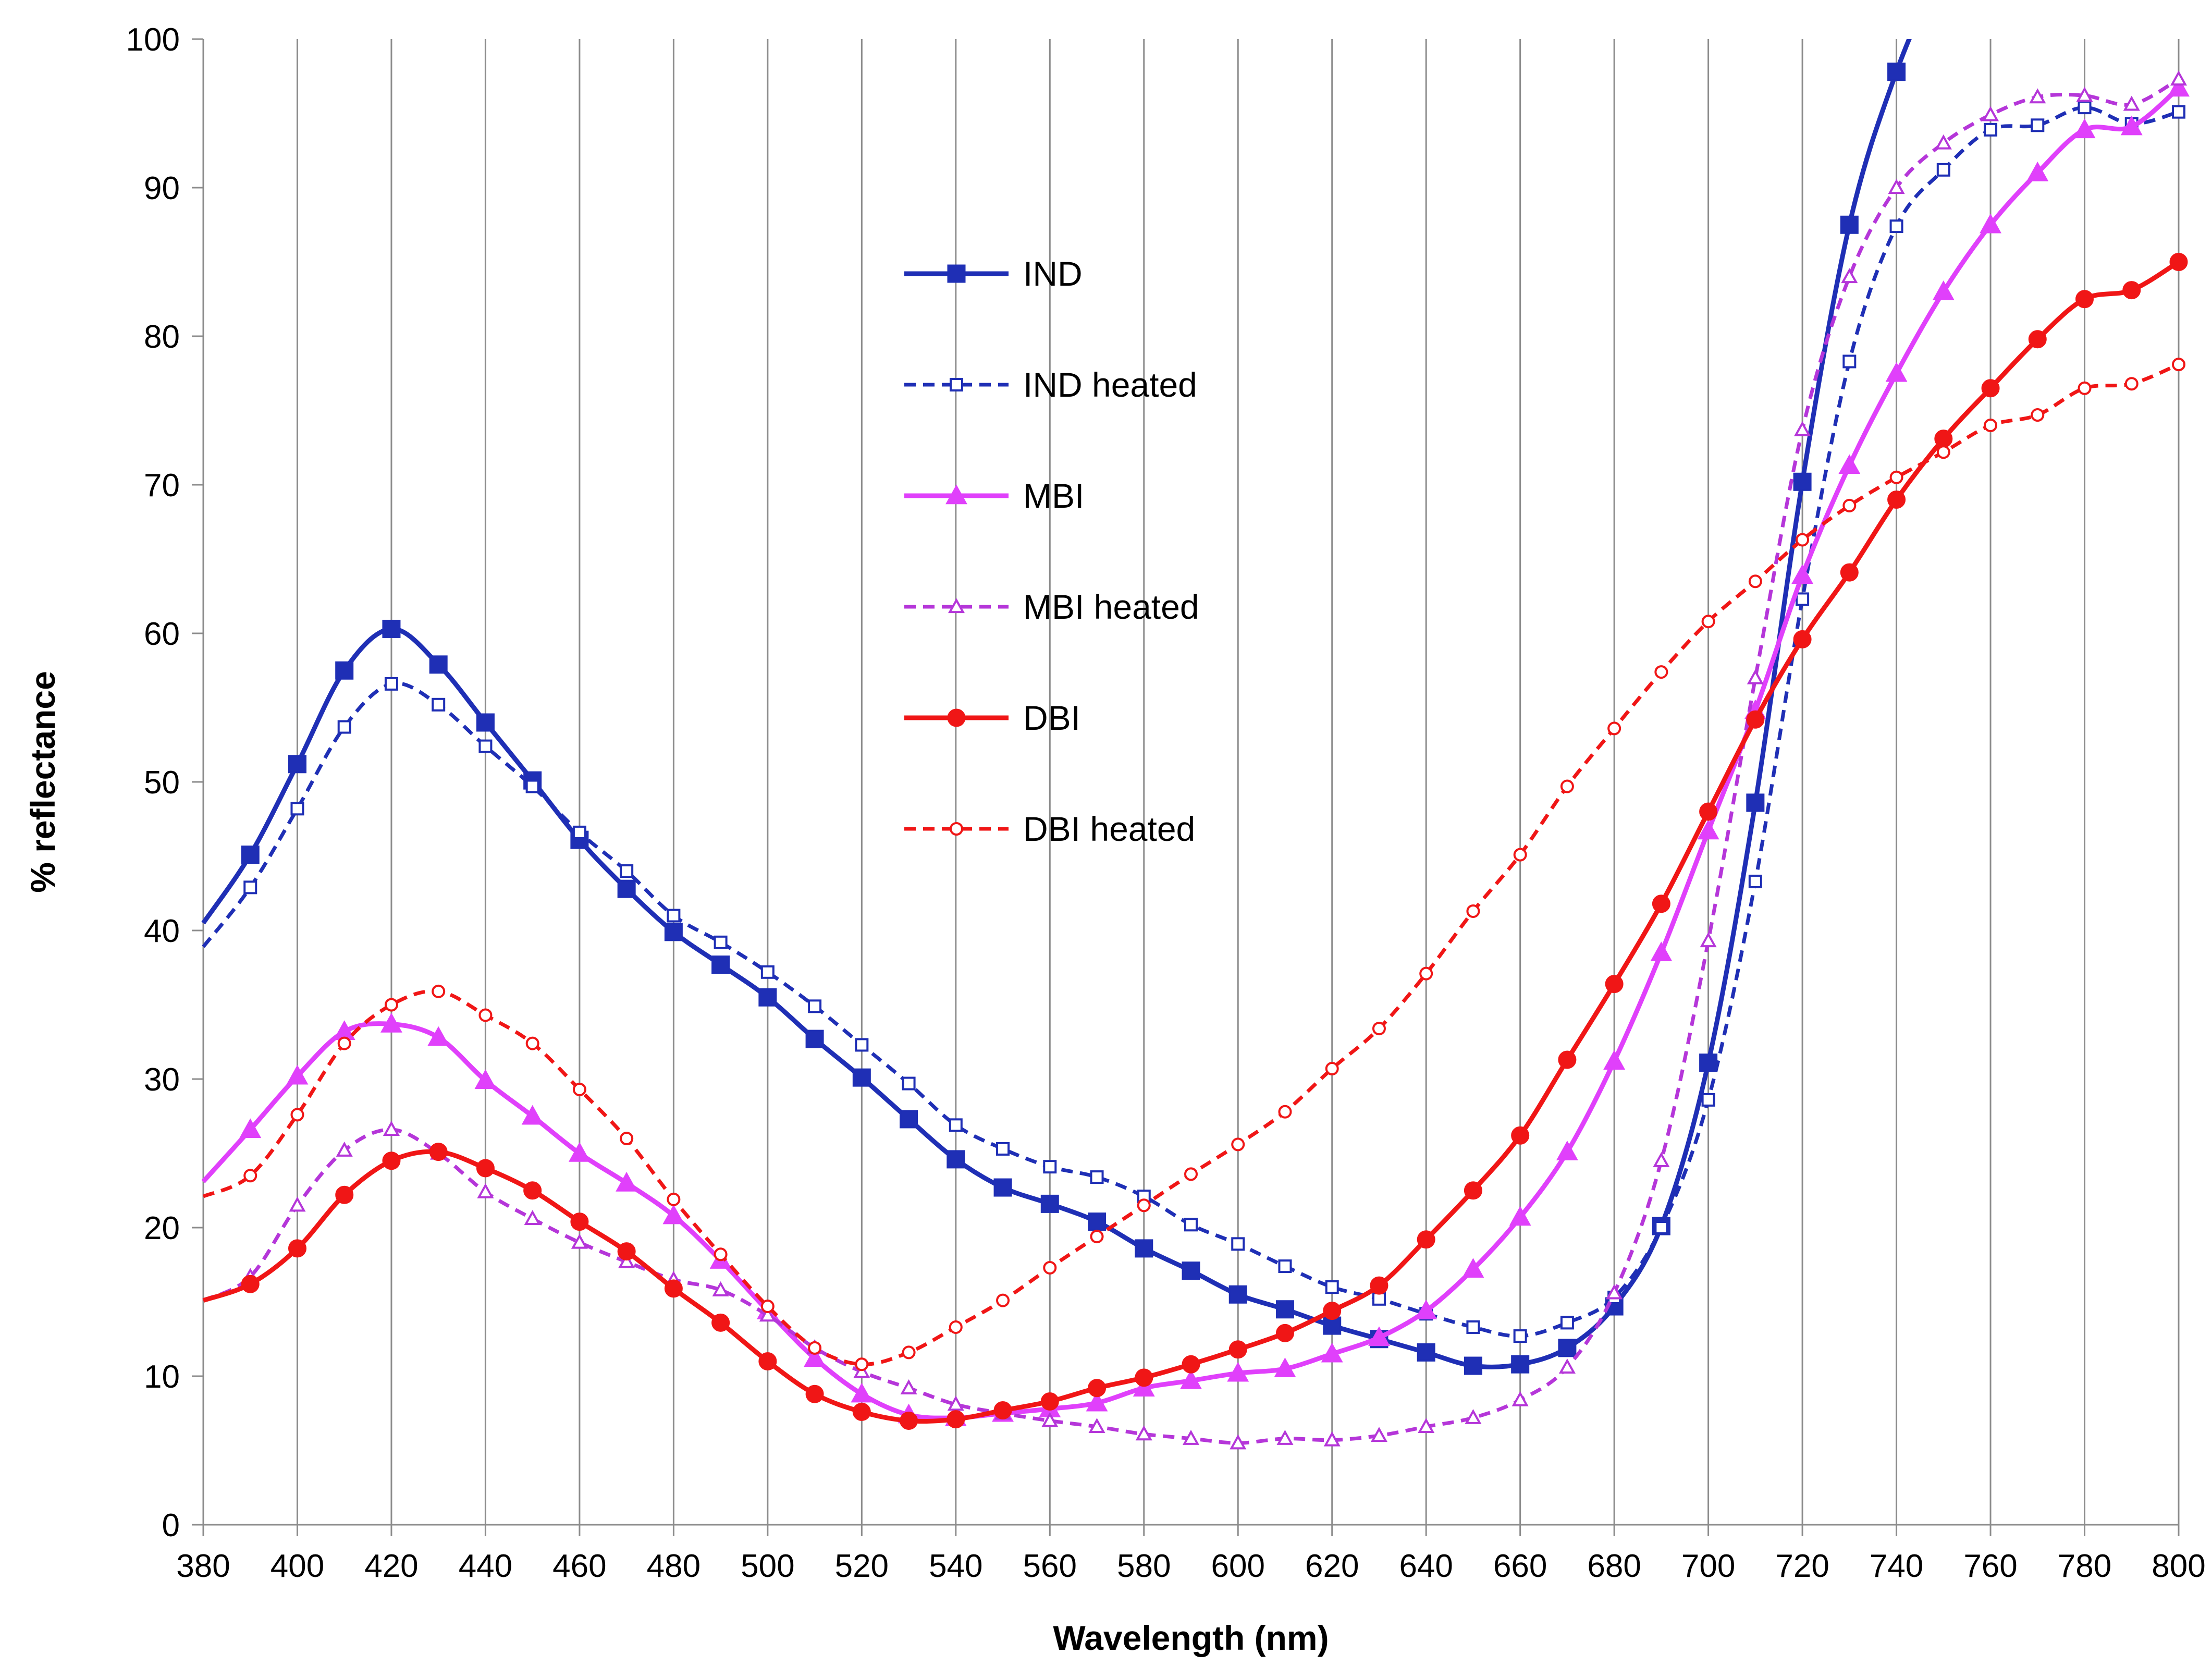 Image resolution: width=2212 pixels, height=1678 pixels. I want to click on x-tick-label: 460, so click(579, 1566).